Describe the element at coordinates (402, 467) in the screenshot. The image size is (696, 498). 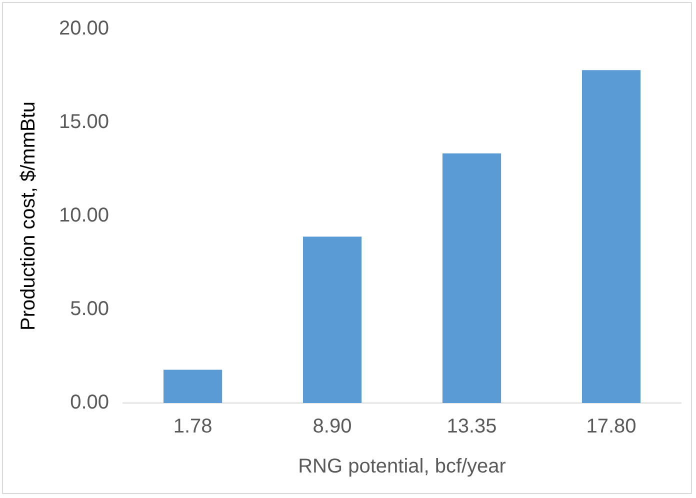
I see `x-axis-title: RNG potential, bcf/year` at that location.